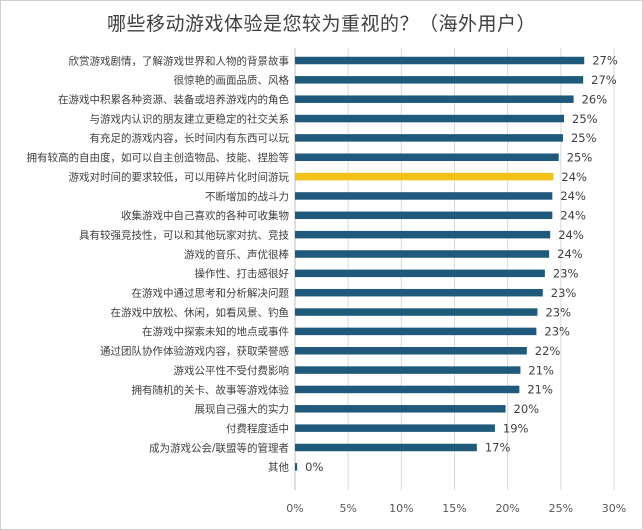  What do you see at coordinates (242, 409) in the screenshot?
I see `category-label: 展现自己强大的实力` at bounding box center [242, 409].